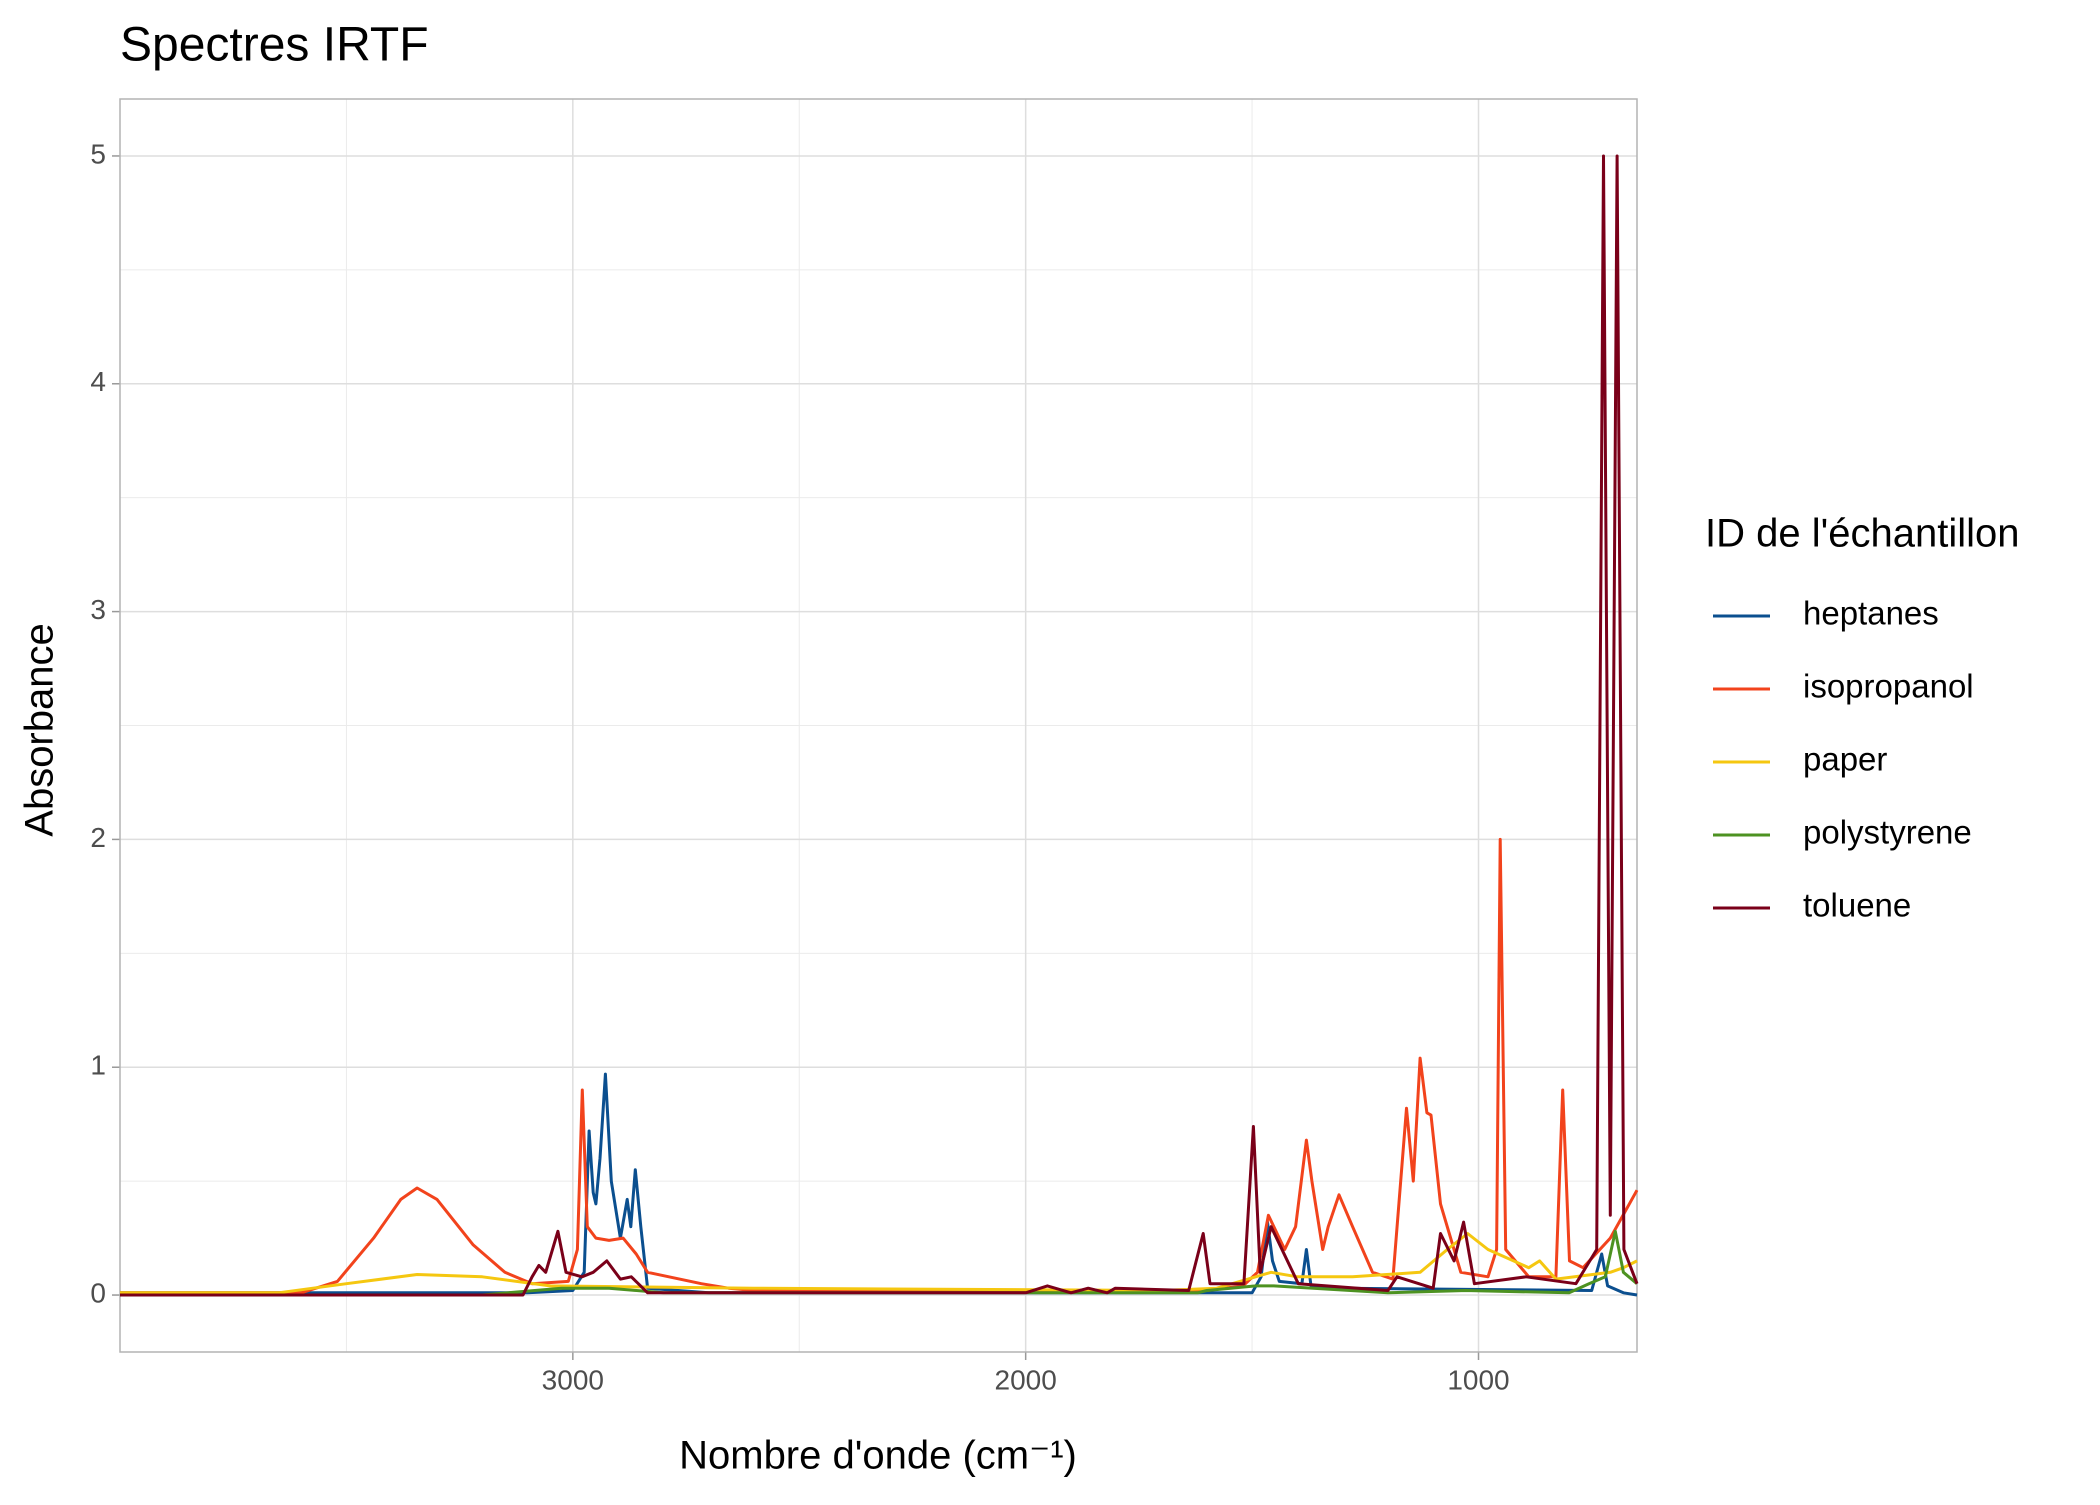  What do you see at coordinates (1857, 905) in the screenshot?
I see `legend-label: toluene` at bounding box center [1857, 905].